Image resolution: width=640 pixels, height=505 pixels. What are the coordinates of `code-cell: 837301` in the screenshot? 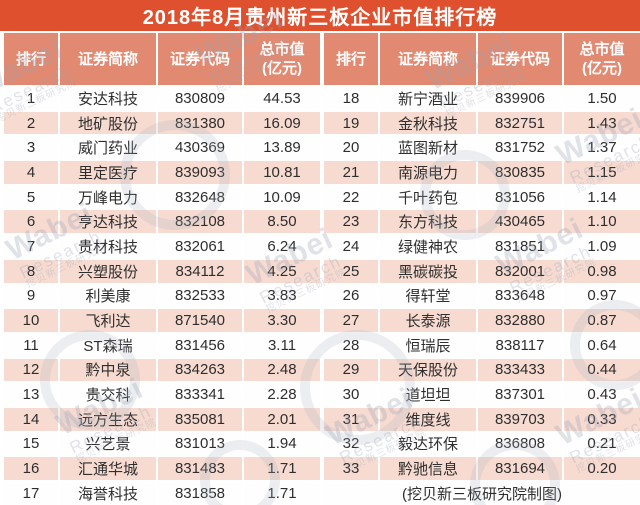 It's located at (520, 394).